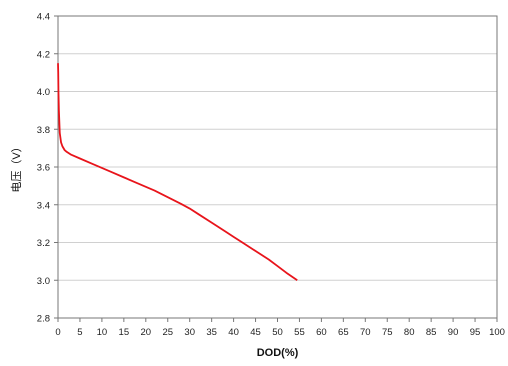 The width and height of the screenshot is (508, 366). What do you see at coordinates (189, 332) in the screenshot?
I see `x-tick-label: 30` at bounding box center [189, 332].